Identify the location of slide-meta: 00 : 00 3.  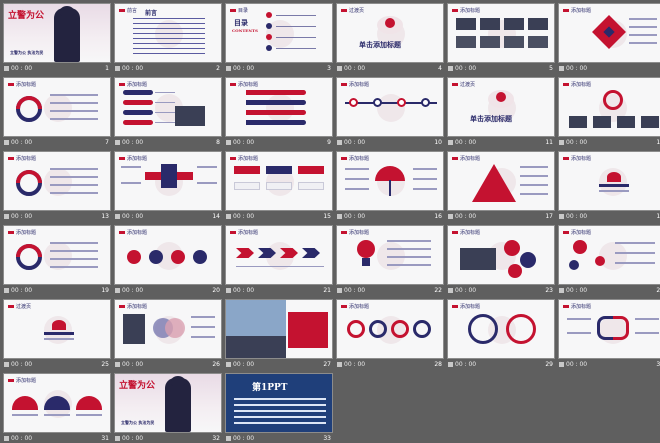
(279, 68).